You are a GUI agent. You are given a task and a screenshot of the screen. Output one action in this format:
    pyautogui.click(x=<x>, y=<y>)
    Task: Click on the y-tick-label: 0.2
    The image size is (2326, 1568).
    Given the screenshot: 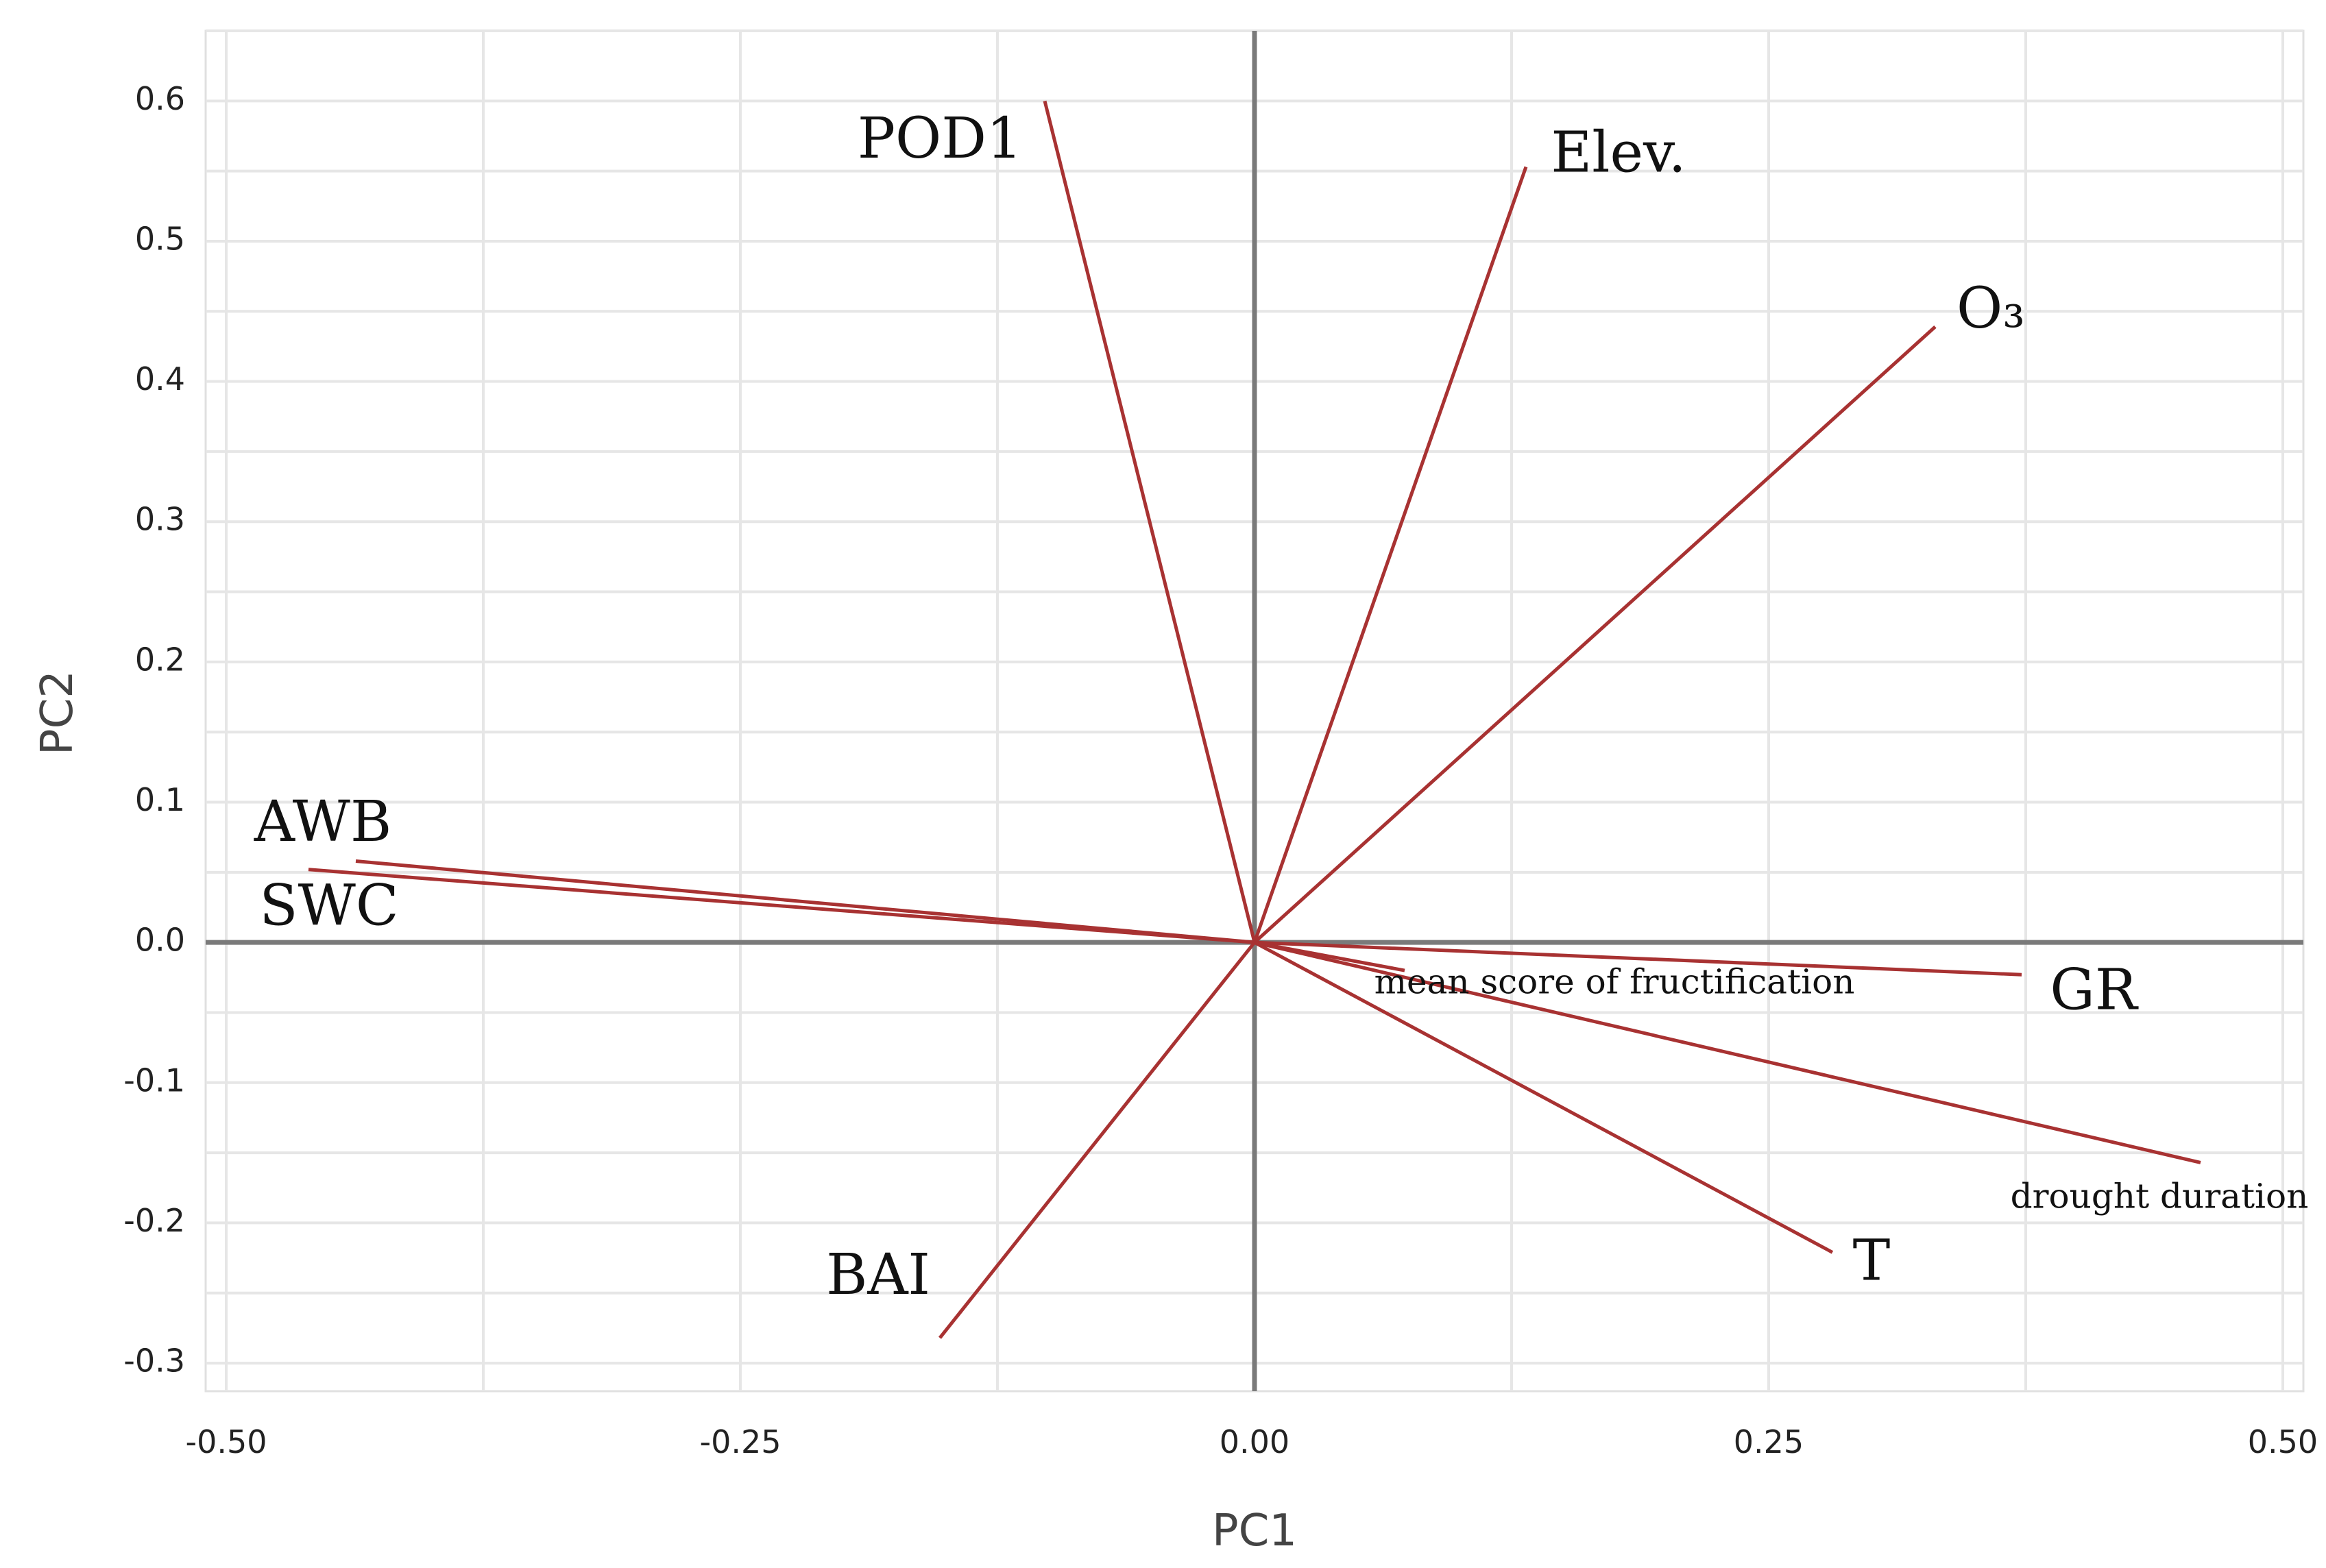 What is the action you would take?
    pyautogui.click(x=160, y=659)
    